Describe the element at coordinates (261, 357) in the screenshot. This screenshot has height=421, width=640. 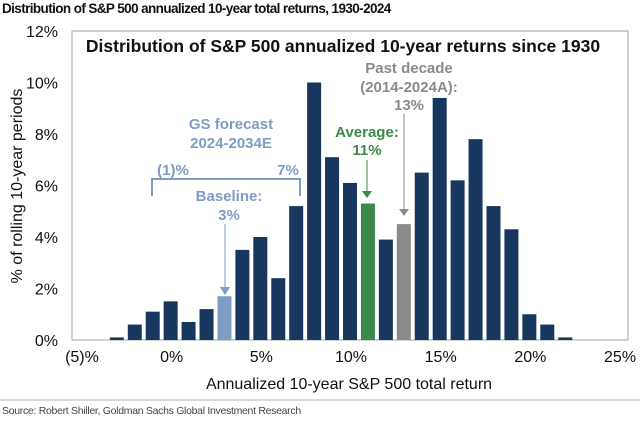
I see `x-tick-label: 5%` at that location.